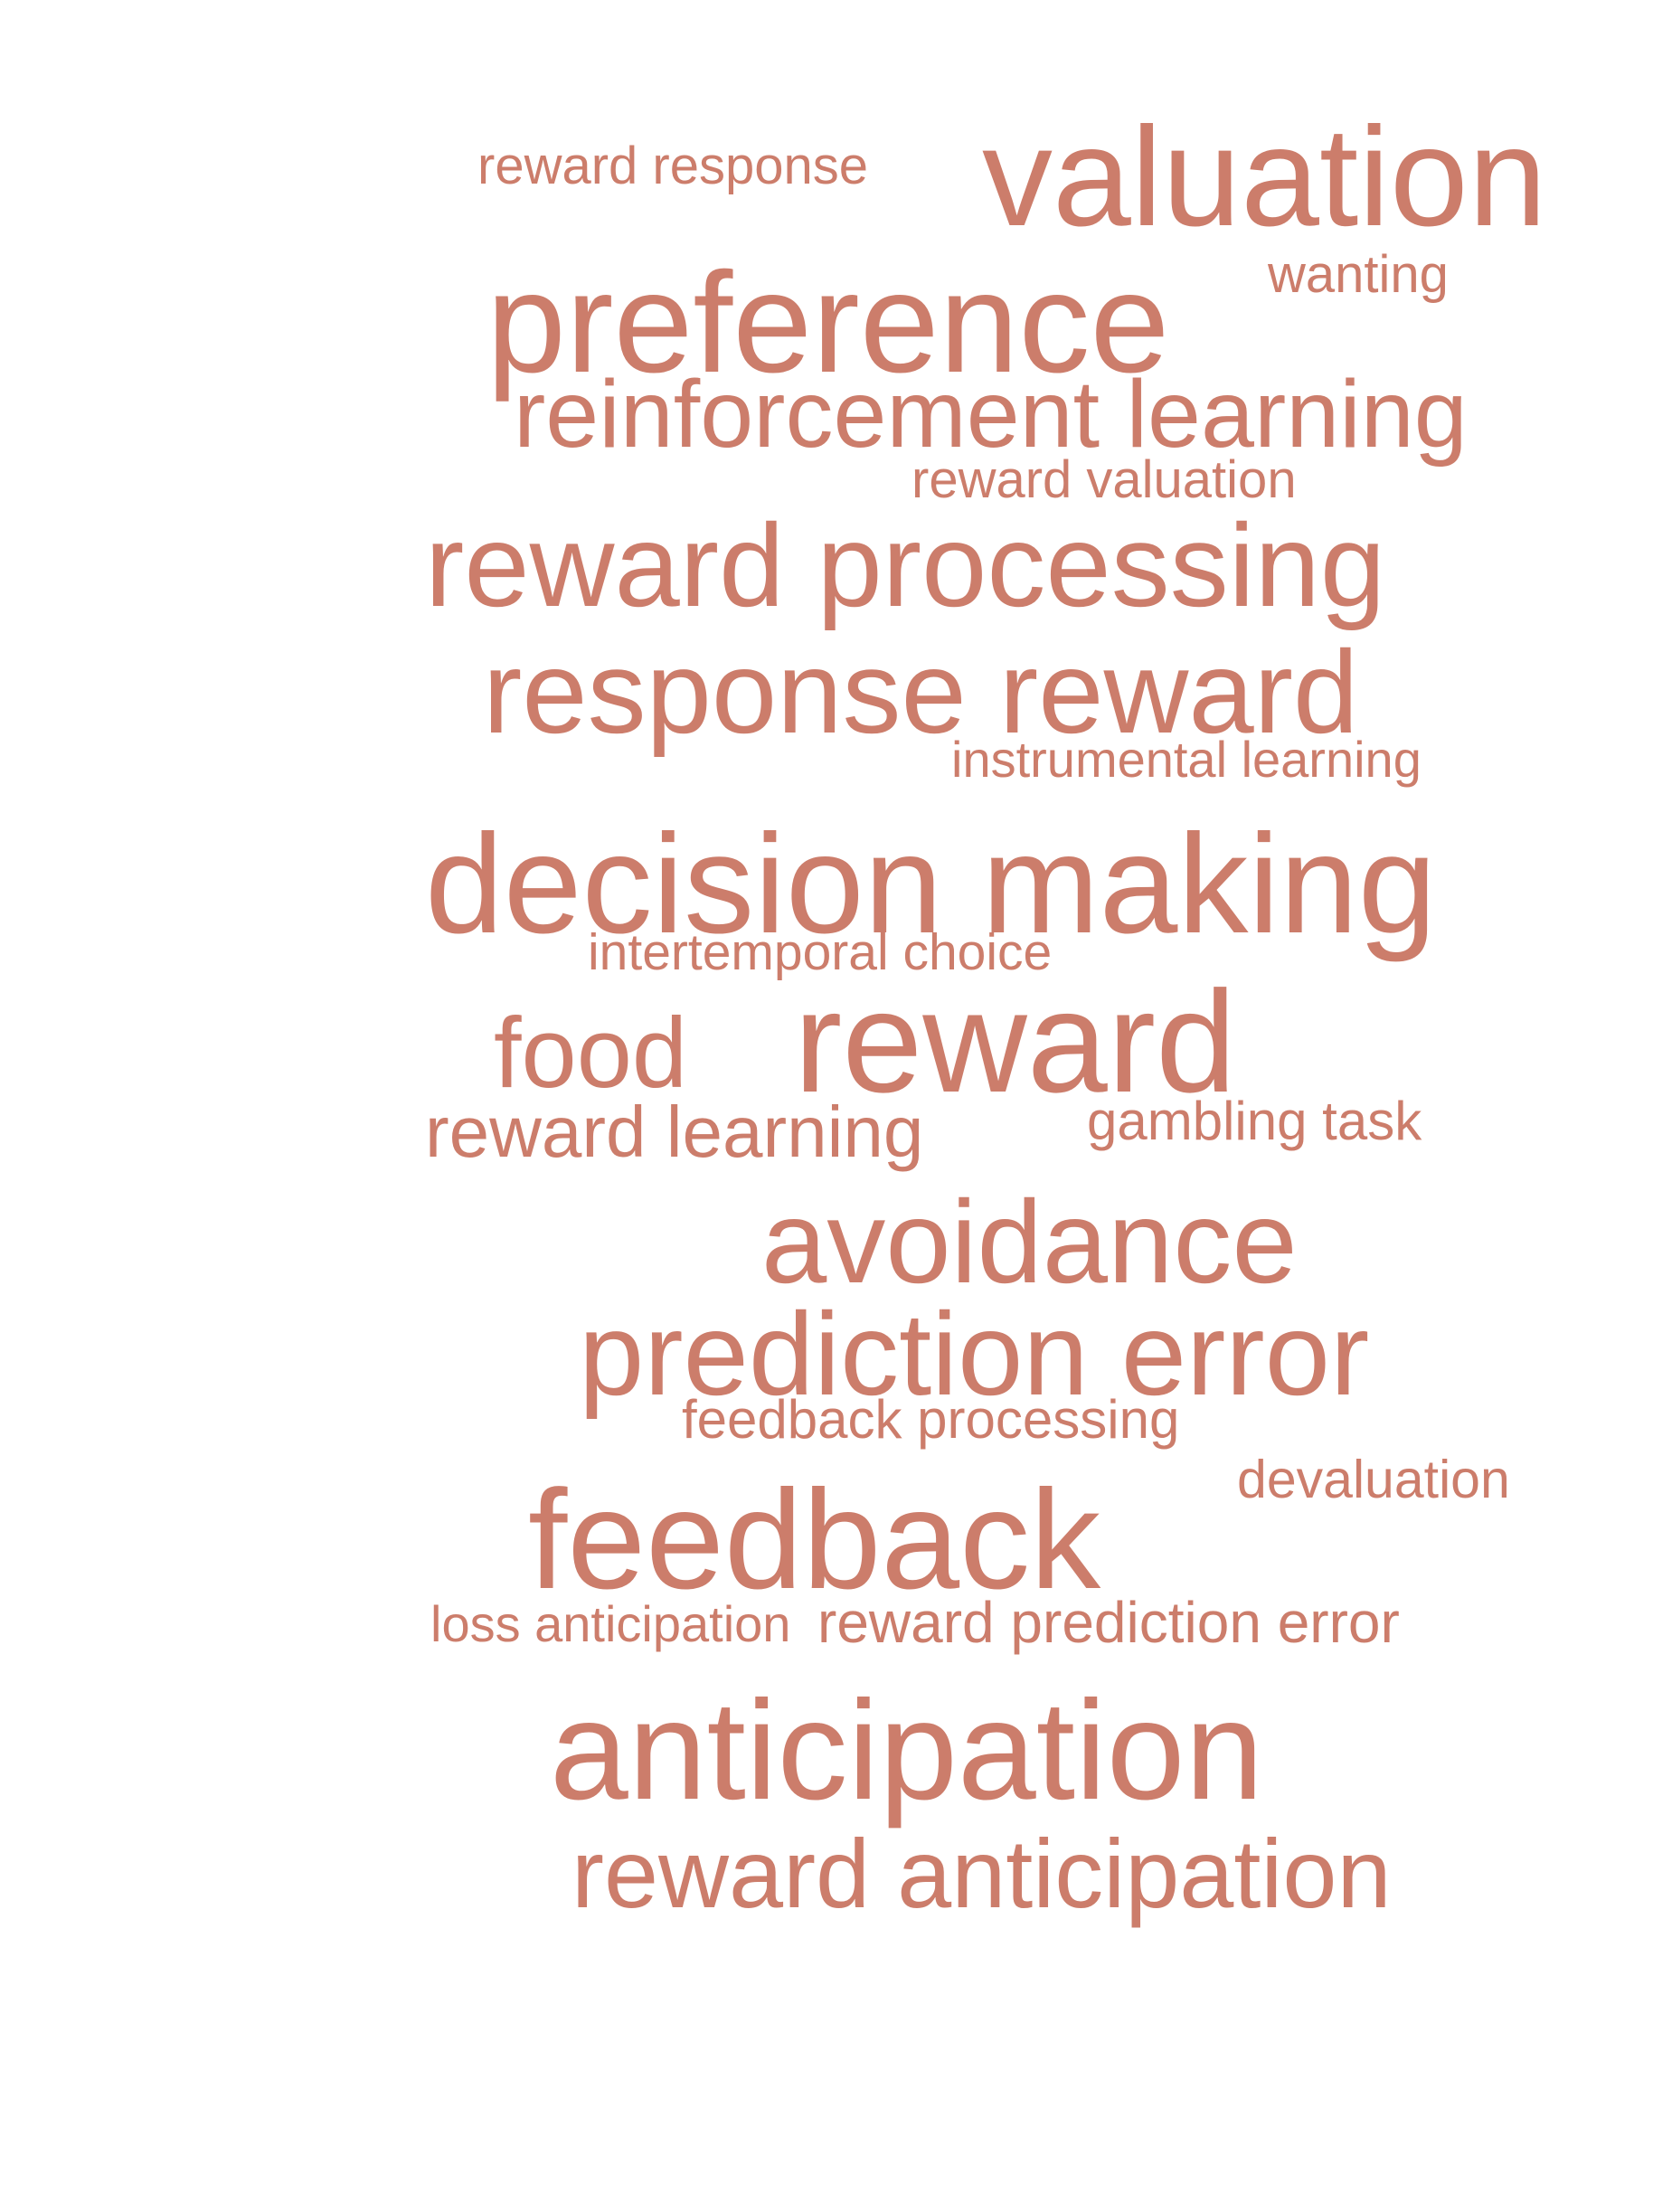 This screenshot has width=1653, height=2212. I want to click on word-valuation: valuation, so click(1264, 177).